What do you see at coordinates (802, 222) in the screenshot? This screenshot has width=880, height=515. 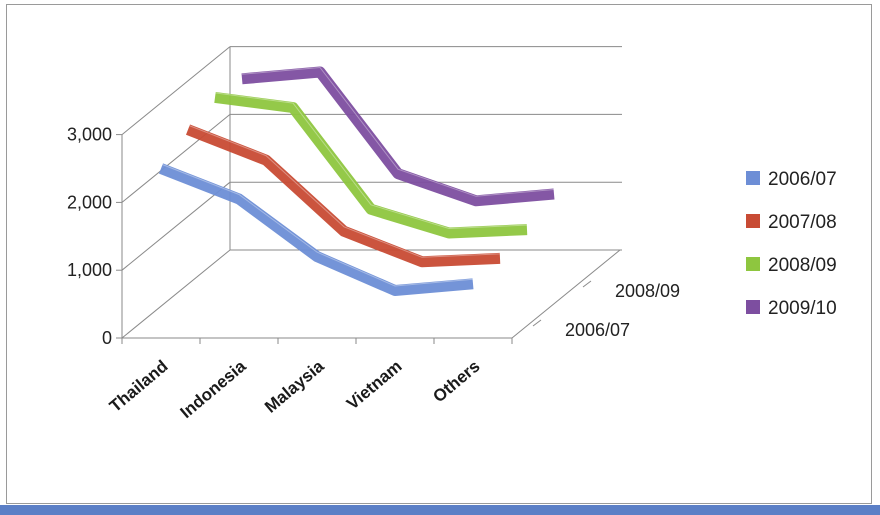 I see `legend-label: 2007/08` at bounding box center [802, 222].